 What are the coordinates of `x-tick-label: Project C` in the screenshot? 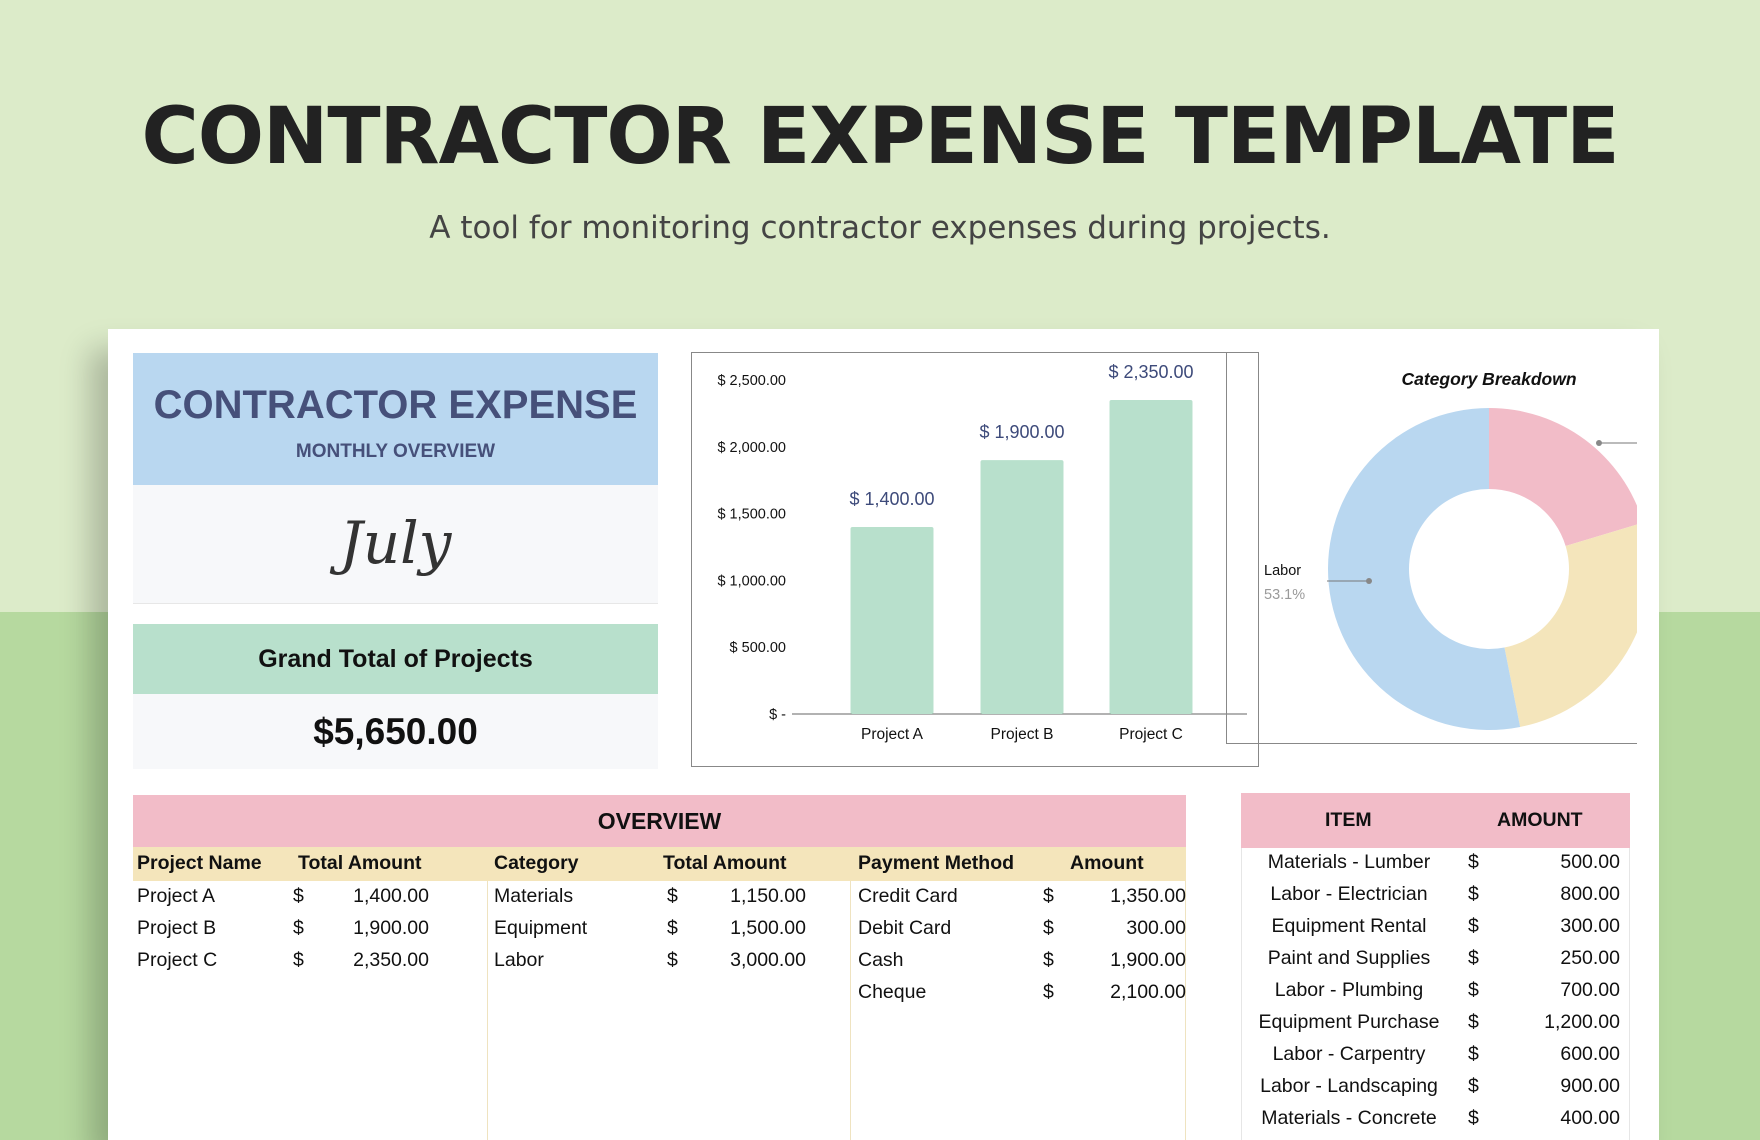 It's located at (1151, 734).